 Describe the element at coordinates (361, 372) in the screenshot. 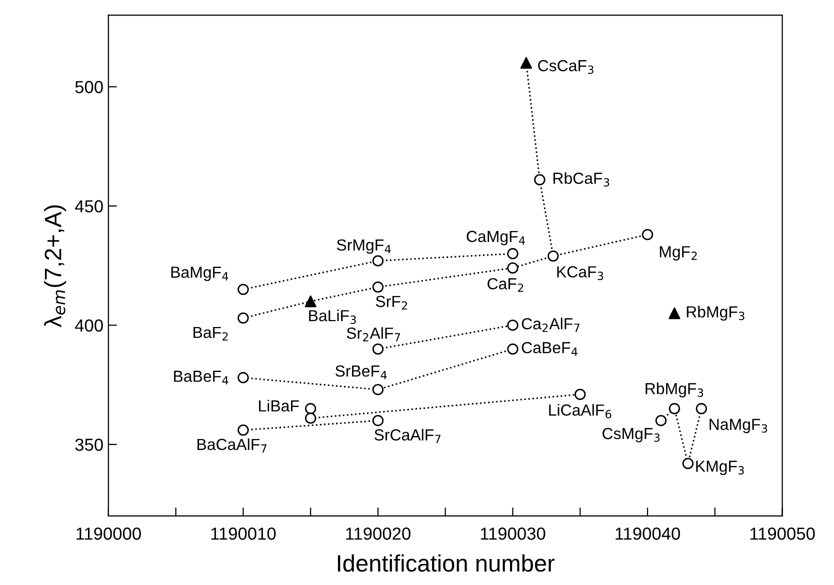

I see `annotation: SrBeF$_{4}$` at that location.